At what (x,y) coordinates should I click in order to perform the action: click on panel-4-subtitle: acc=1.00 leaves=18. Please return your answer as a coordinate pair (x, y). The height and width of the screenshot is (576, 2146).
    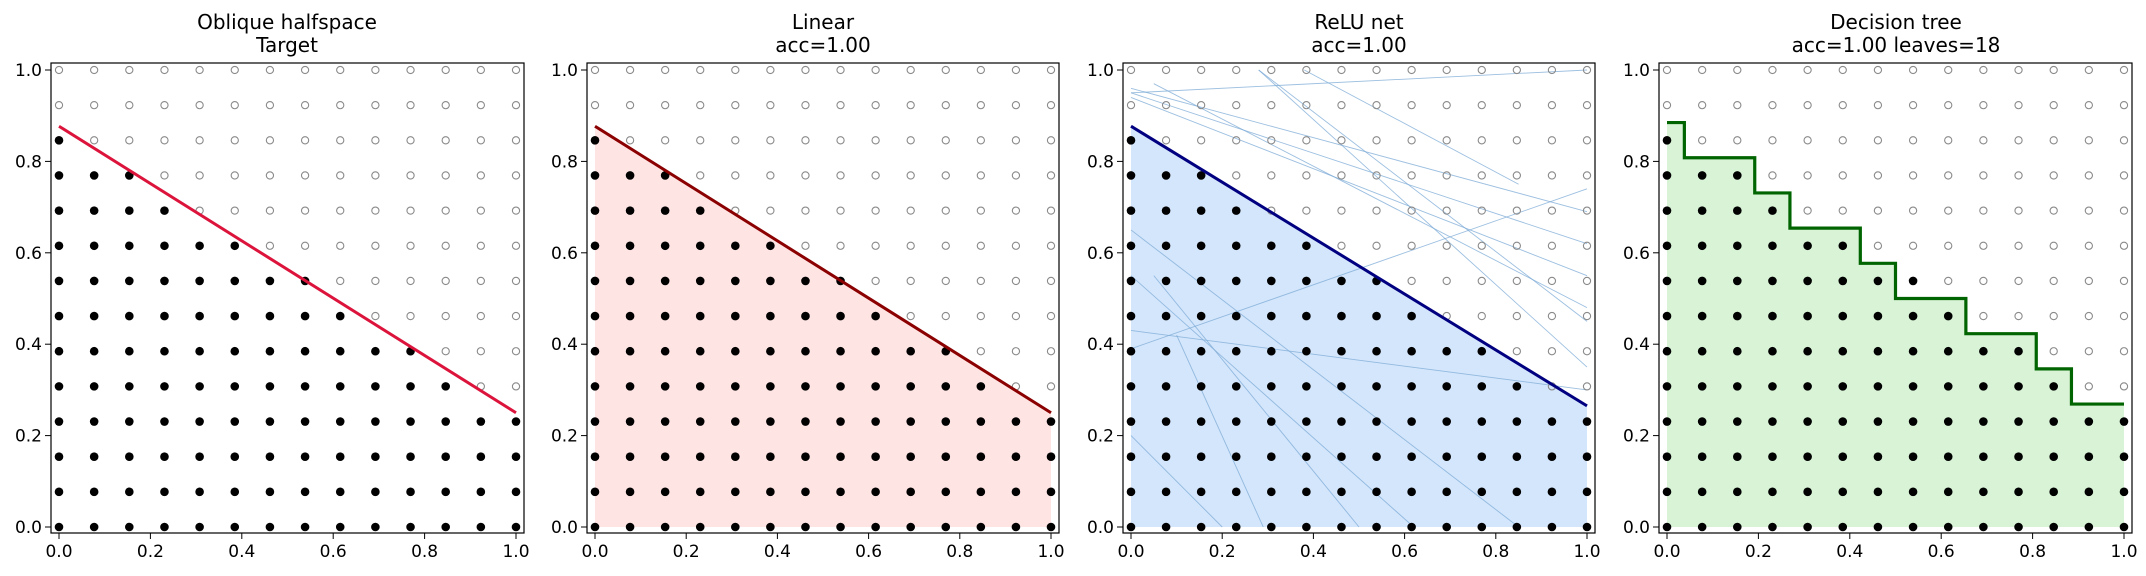
    Looking at the image, I should click on (1896, 45).